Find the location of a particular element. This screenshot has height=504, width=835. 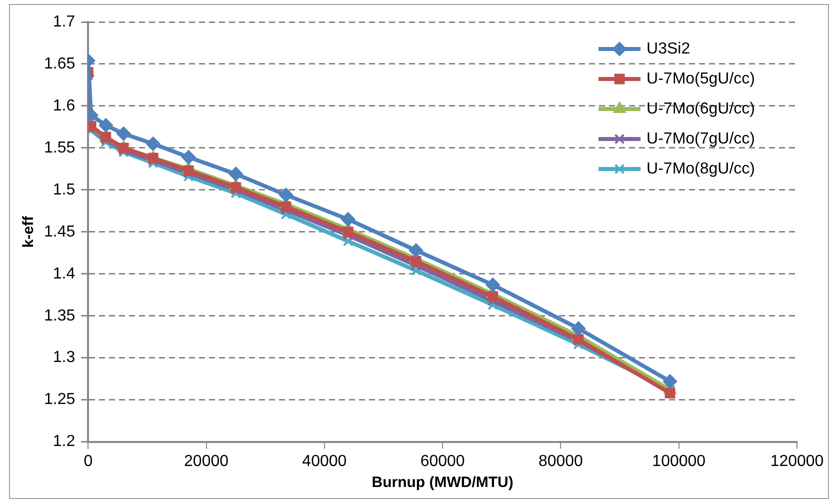

y-tick-label: 1.6 is located at coordinates (64, 105).